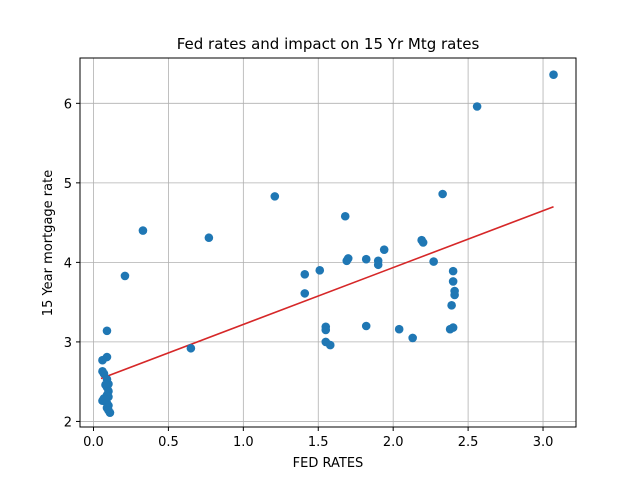  What do you see at coordinates (328, 463) in the screenshot?
I see `x-axis-label: FED RATES` at bounding box center [328, 463].